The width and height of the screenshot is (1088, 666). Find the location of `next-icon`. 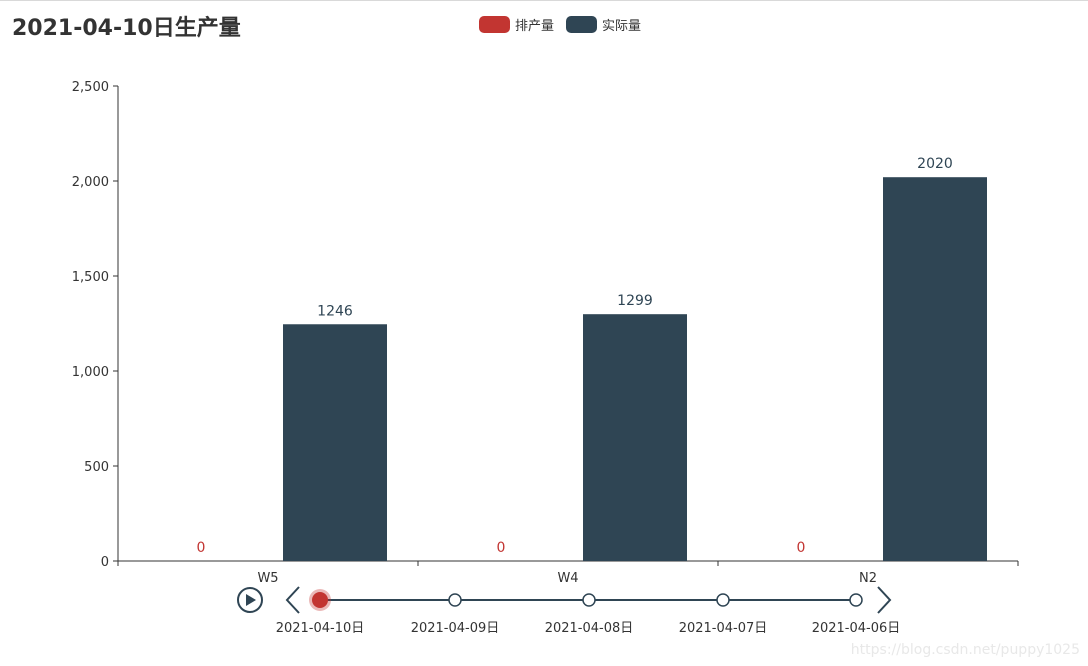

next-icon is located at coordinates (884, 600).